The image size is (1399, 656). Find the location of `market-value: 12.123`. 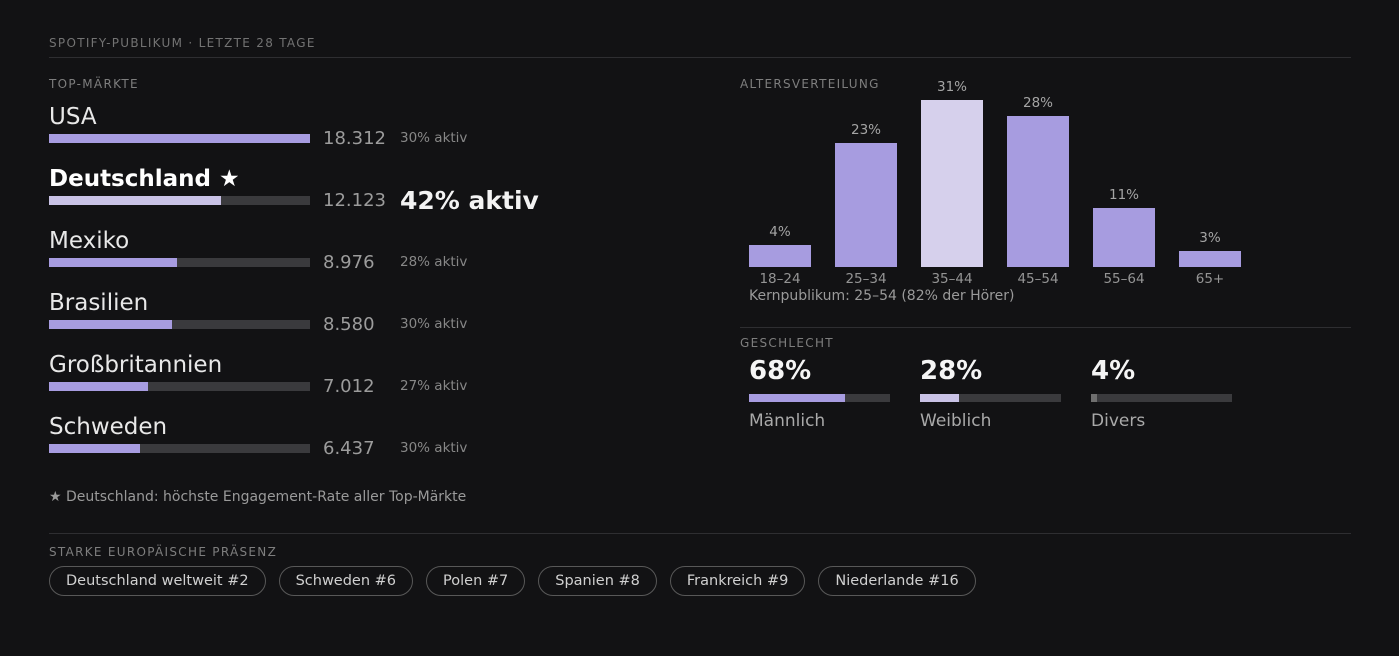

market-value: 12.123 is located at coordinates (354, 200).